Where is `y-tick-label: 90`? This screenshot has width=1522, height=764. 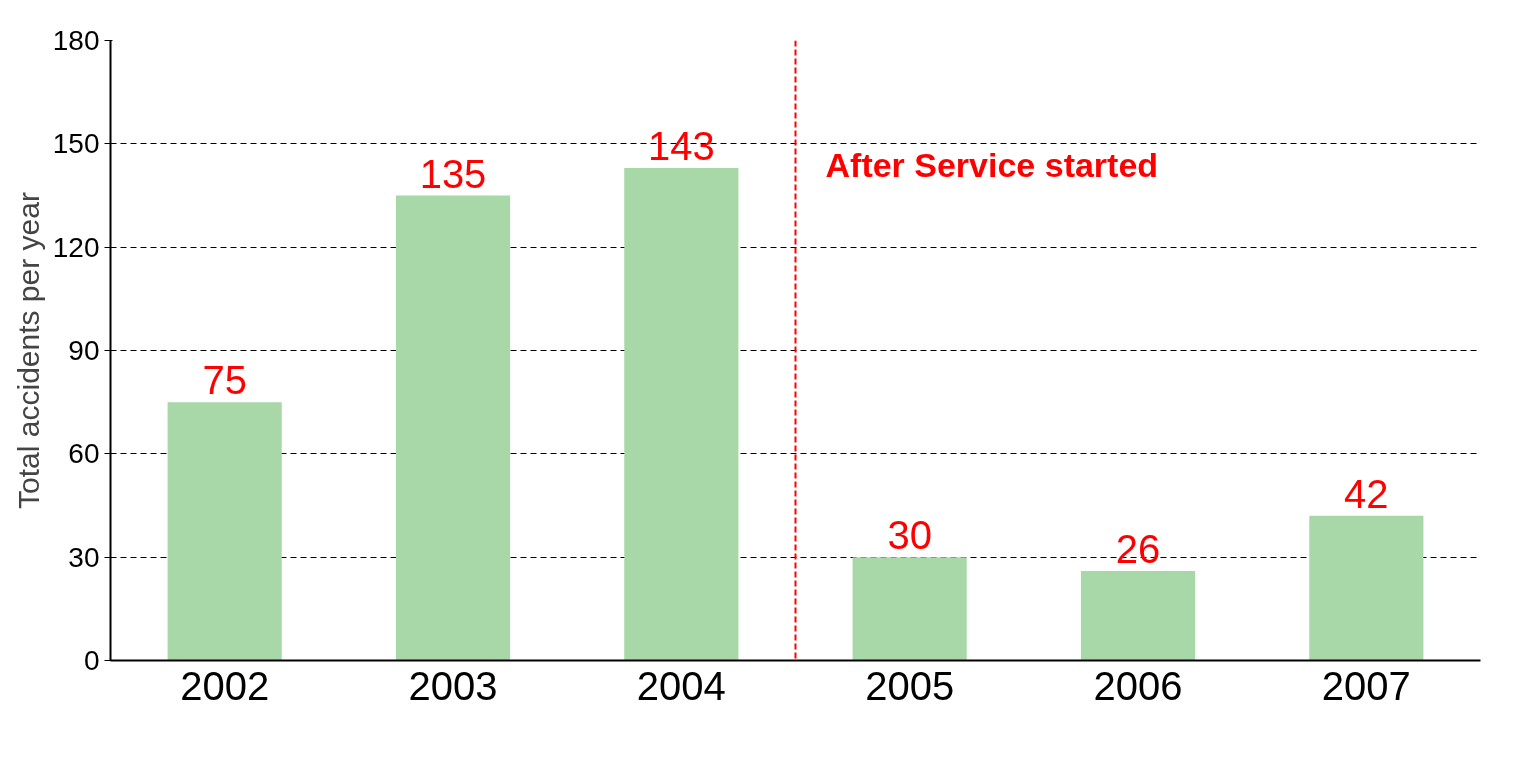 y-tick-label: 90 is located at coordinates (84, 350).